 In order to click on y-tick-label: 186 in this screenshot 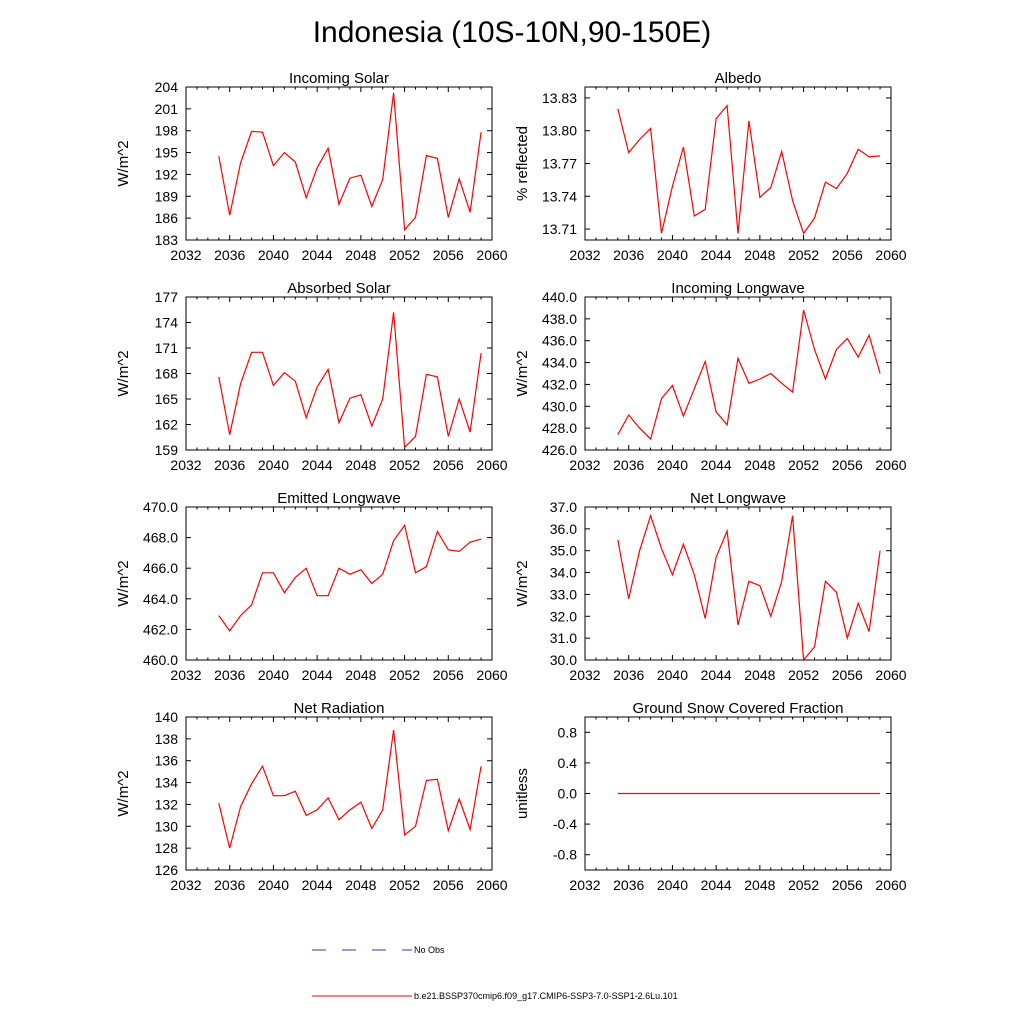, I will do `click(167, 218)`.